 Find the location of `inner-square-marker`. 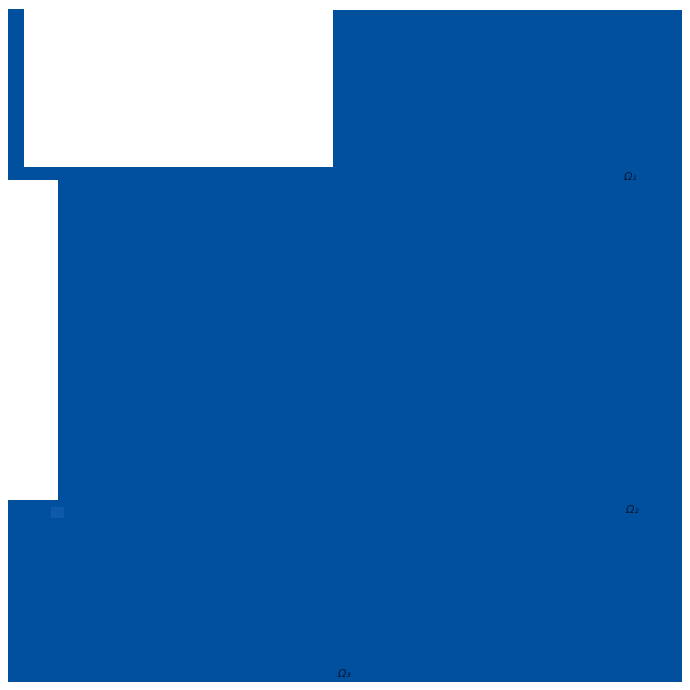

inner-square-marker is located at coordinates (57, 512).